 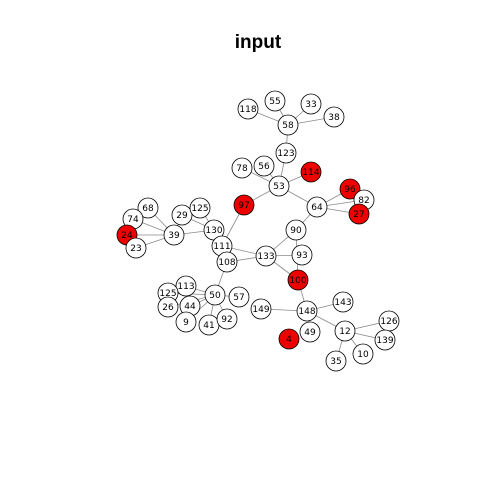 I want to click on node-123: 123, so click(x=286, y=153).